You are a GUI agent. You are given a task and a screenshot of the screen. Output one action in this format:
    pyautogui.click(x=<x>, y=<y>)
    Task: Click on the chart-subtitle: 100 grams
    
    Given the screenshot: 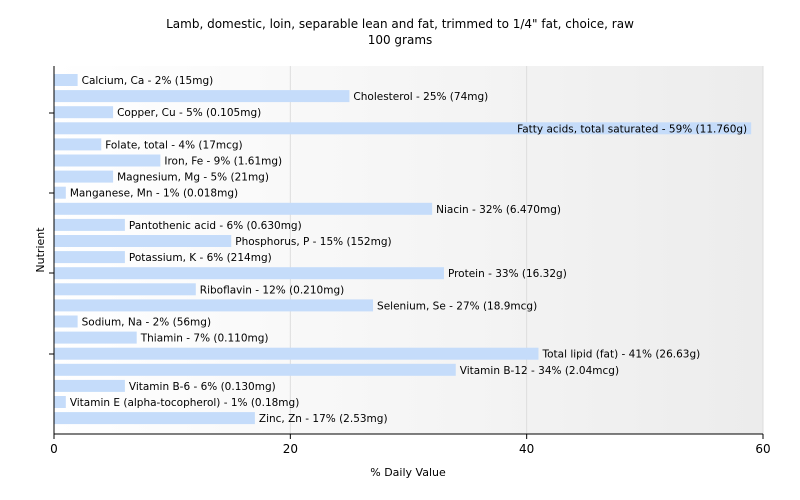 What is the action you would take?
    pyautogui.click(x=400, y=40)
    